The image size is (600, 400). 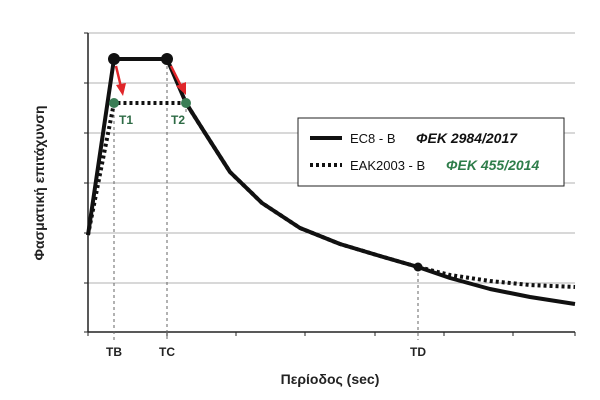 I want to click on x-axis-title: Περίοδος (sec), so click(x=330, y=379).